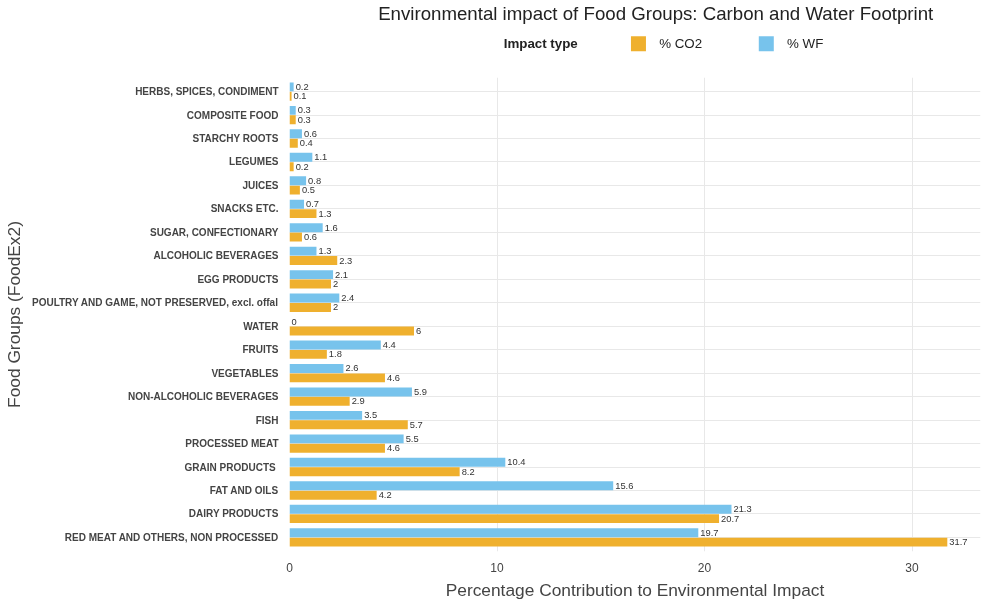 The image size is (1007, 612). Describe the element at coordinates (267, 420) in the screenshot. I see `y-tick-label: FISH` at that location.